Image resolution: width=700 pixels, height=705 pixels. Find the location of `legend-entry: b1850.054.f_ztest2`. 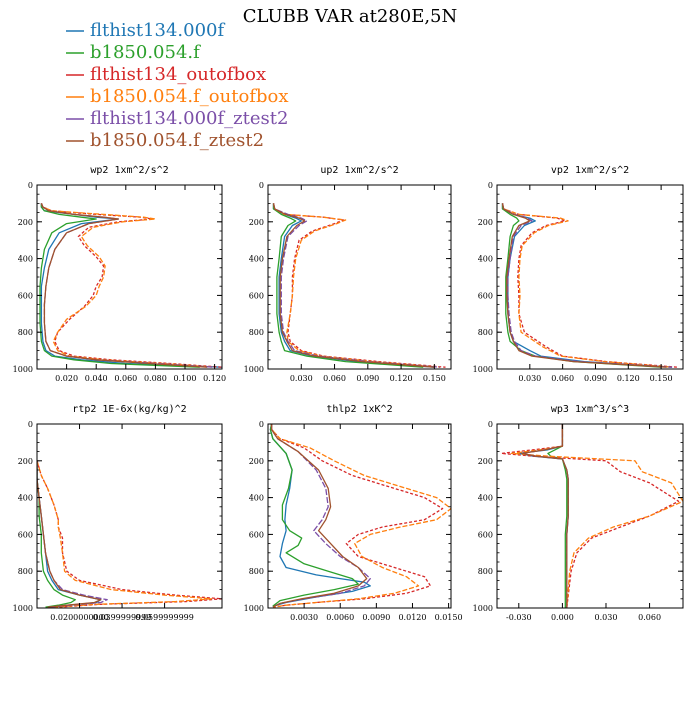

legend-entry: b1850.054.f_ztest2 is located at coordinates (177, 140).